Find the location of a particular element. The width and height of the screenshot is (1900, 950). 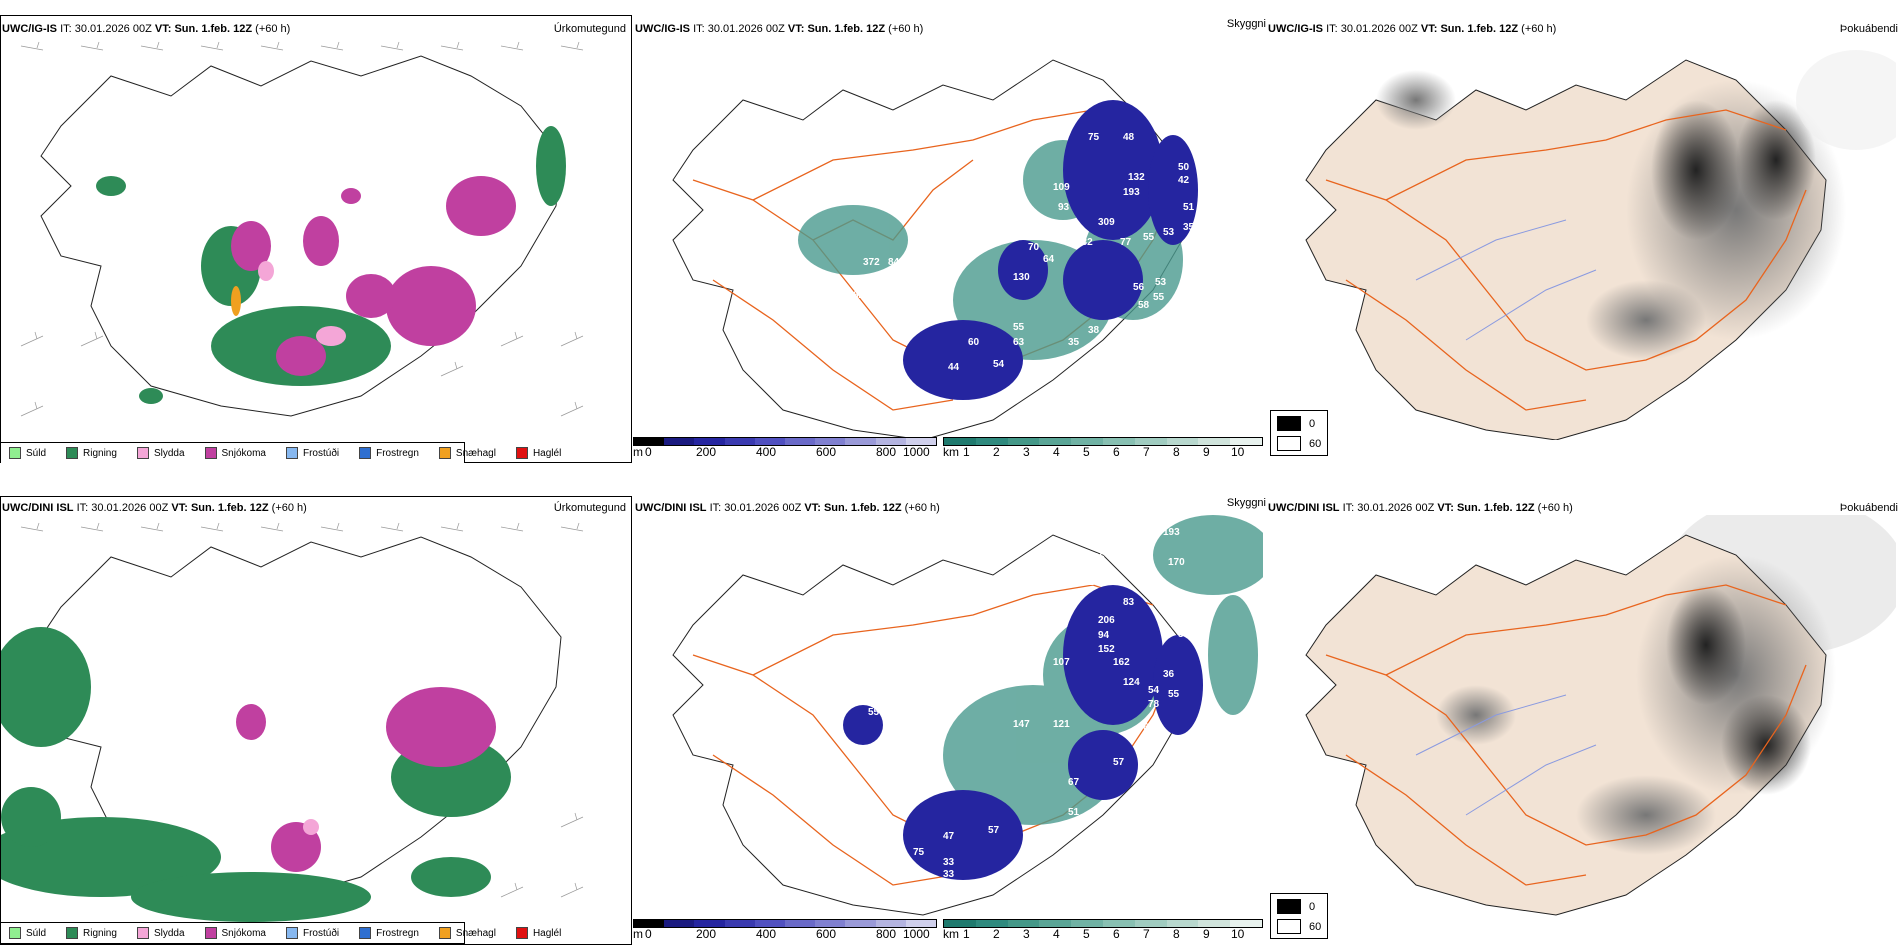

cbar-tick: 200 is located at coordinates (706, 934).